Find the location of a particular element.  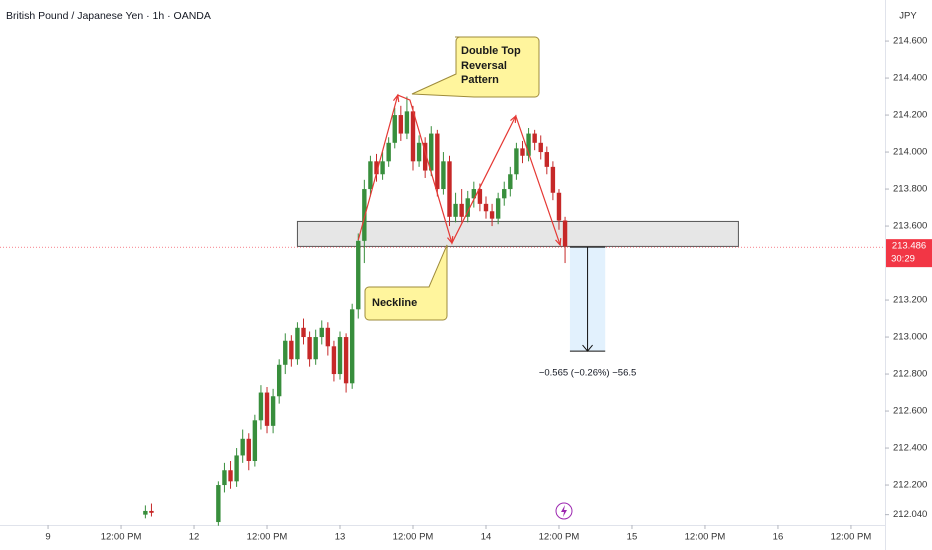

y-tick-label: 212.600 is located at coordinates (910, 411).